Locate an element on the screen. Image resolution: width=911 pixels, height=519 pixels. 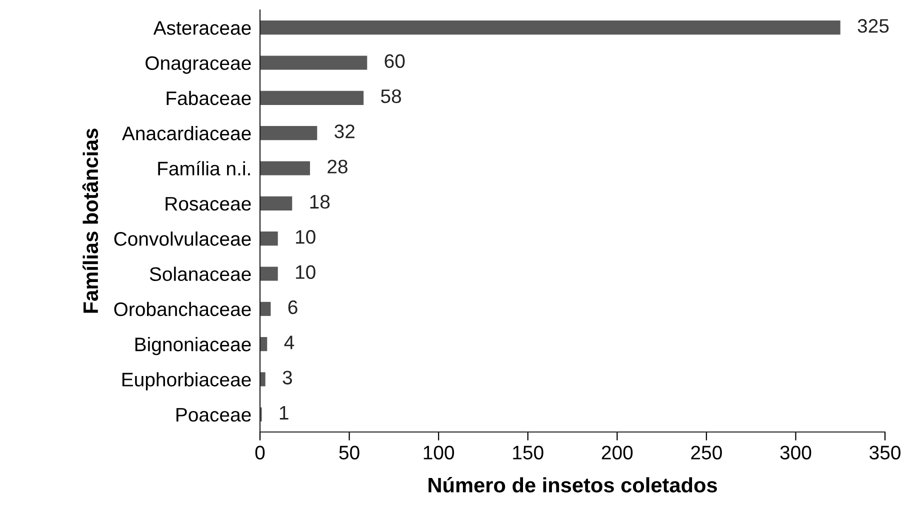
data-label: 28 is located at coordinates (338, 167).